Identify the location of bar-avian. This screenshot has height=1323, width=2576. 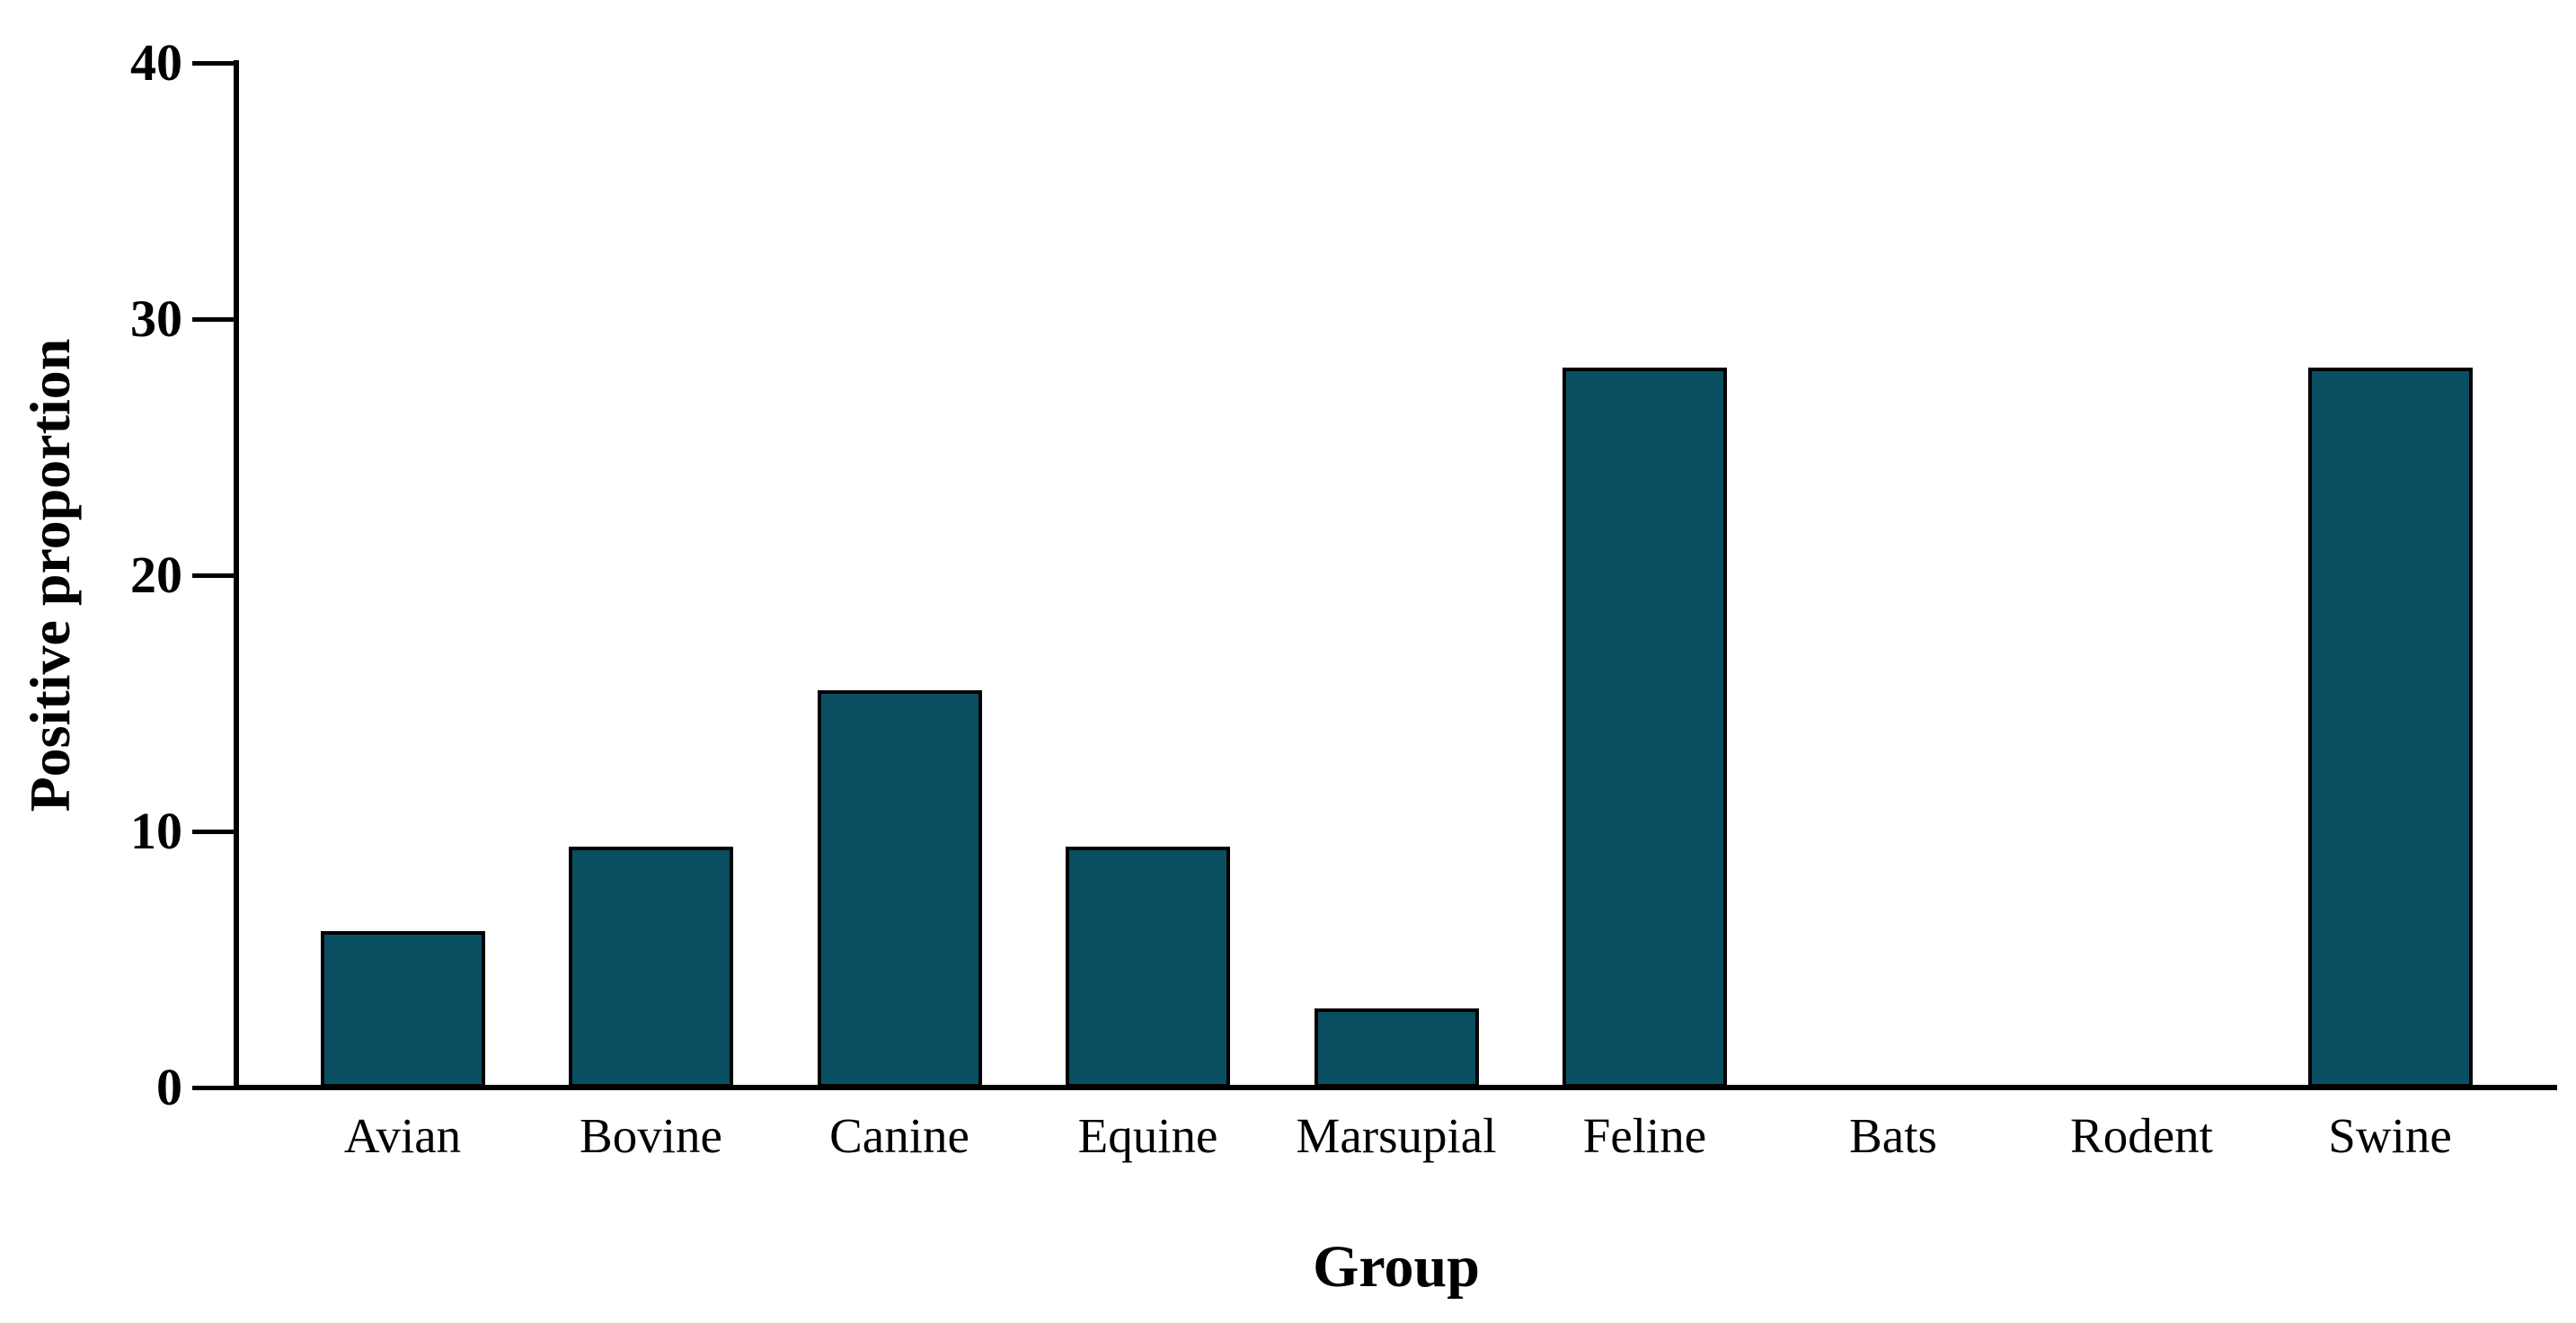
(403, 1009).